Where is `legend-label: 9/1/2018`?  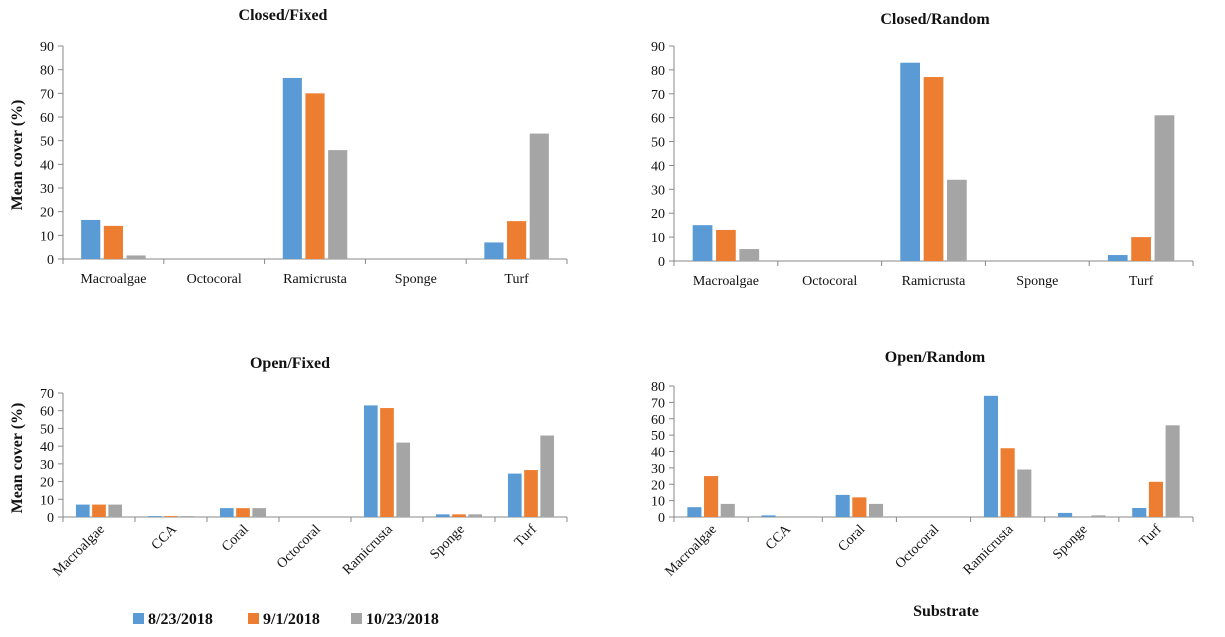 legend-label: 9/1/2018 is located at coordinates (291, 619).